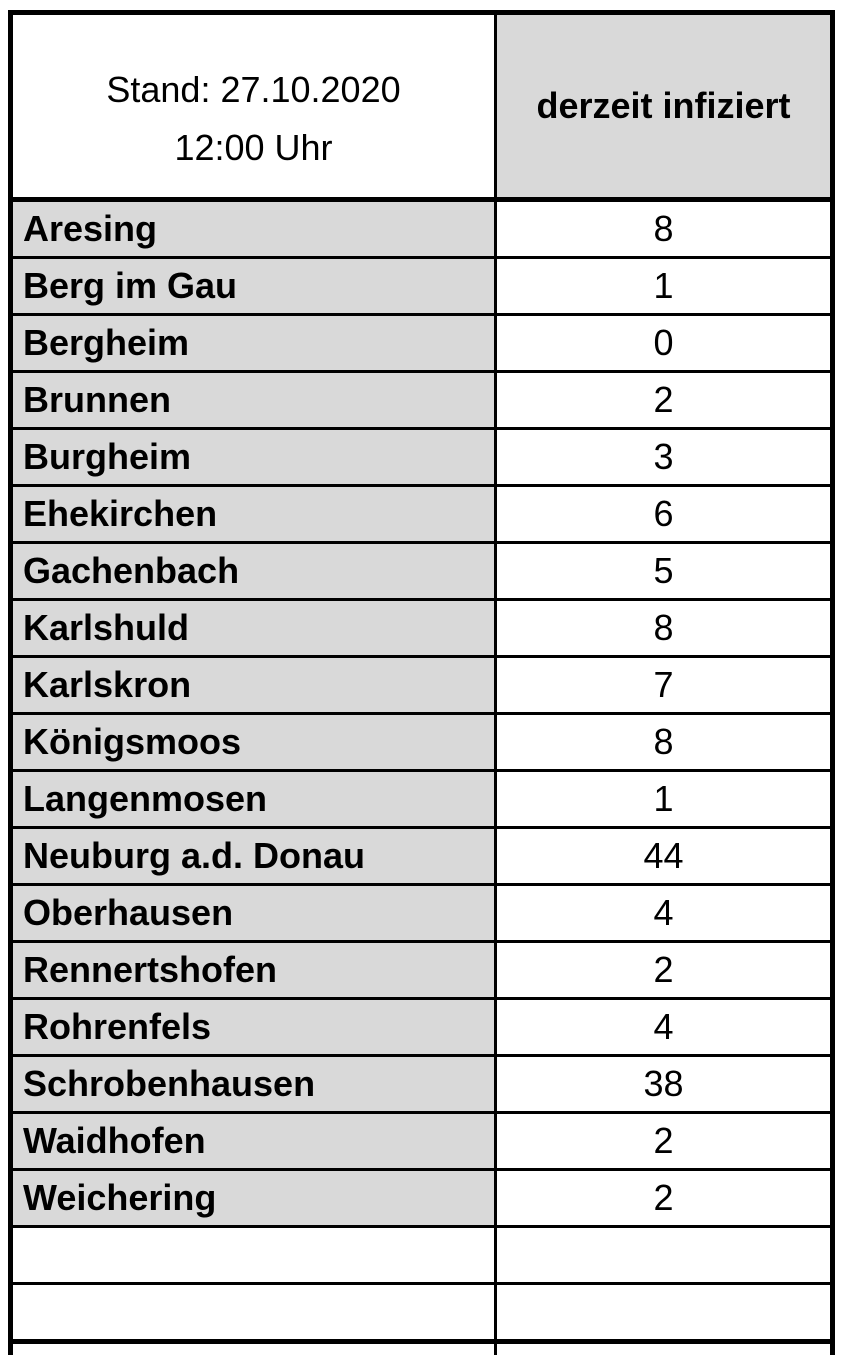 Image resolution: width=841 pixels, height=1355 pixels. Describe the element at coordinates (664, 856) in the screenshot. I see `infected-count: 44` at that location.